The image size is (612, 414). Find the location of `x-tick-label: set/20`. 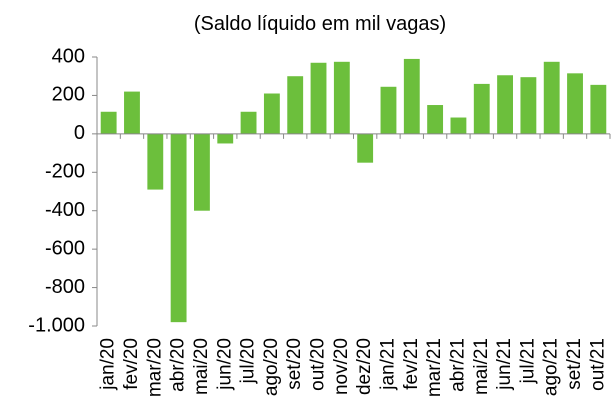

x-tick-label: set/20 is located at coordinates (294, 364).